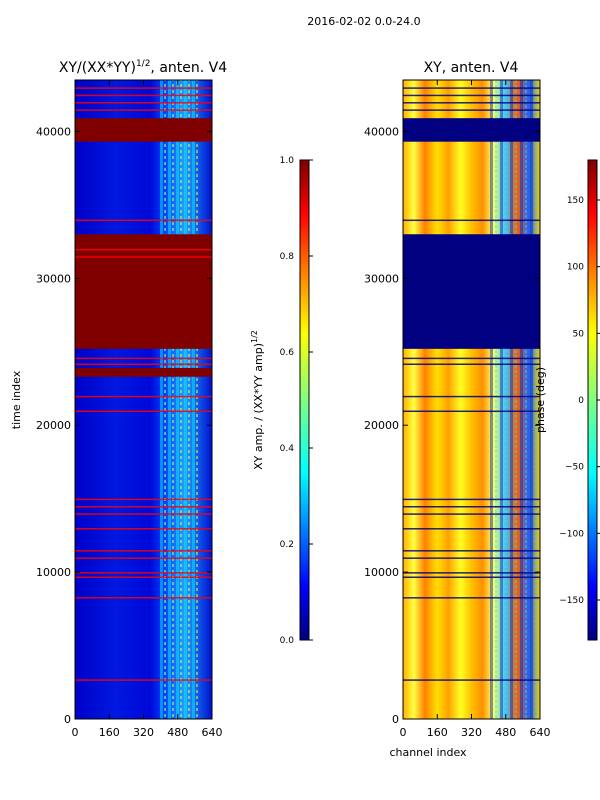 This screenshot has height=800, width=600. What do you see at coordinates (505, 732) in the screenshot?
I see `phase-xtick-label: 480` at bounding box center [505, 732].